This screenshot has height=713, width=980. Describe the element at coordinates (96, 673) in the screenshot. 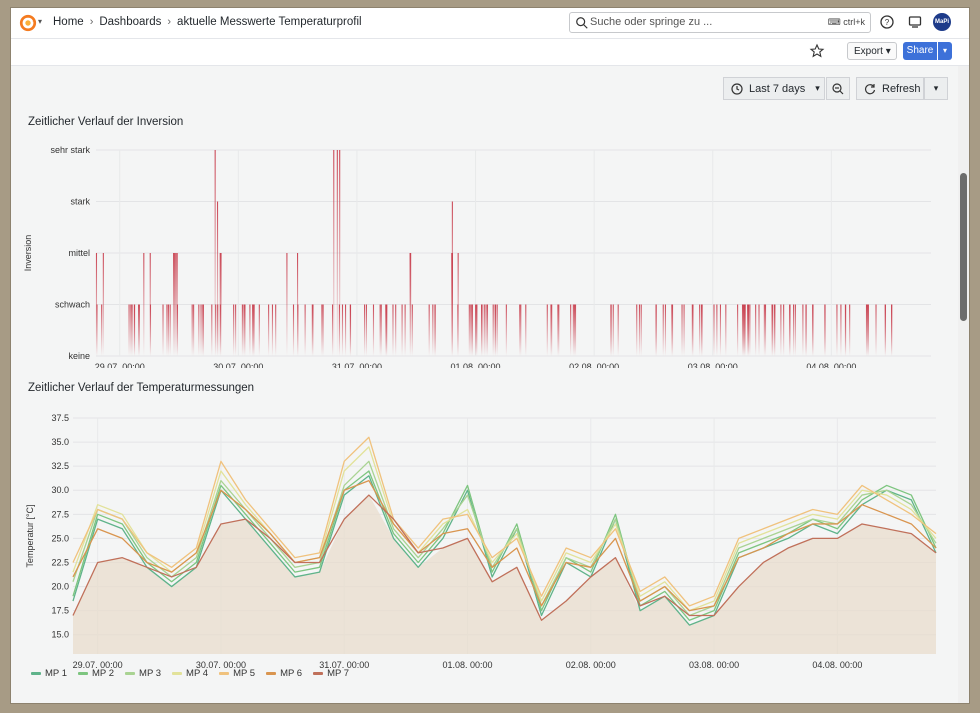

I see `legend-item: MP 2` at that location.